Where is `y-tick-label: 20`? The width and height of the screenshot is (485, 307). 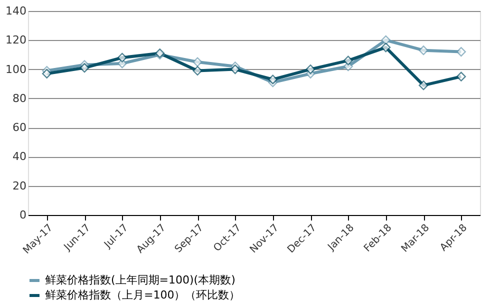 y-tick-label: 20 is located at coordinates (19, 185).